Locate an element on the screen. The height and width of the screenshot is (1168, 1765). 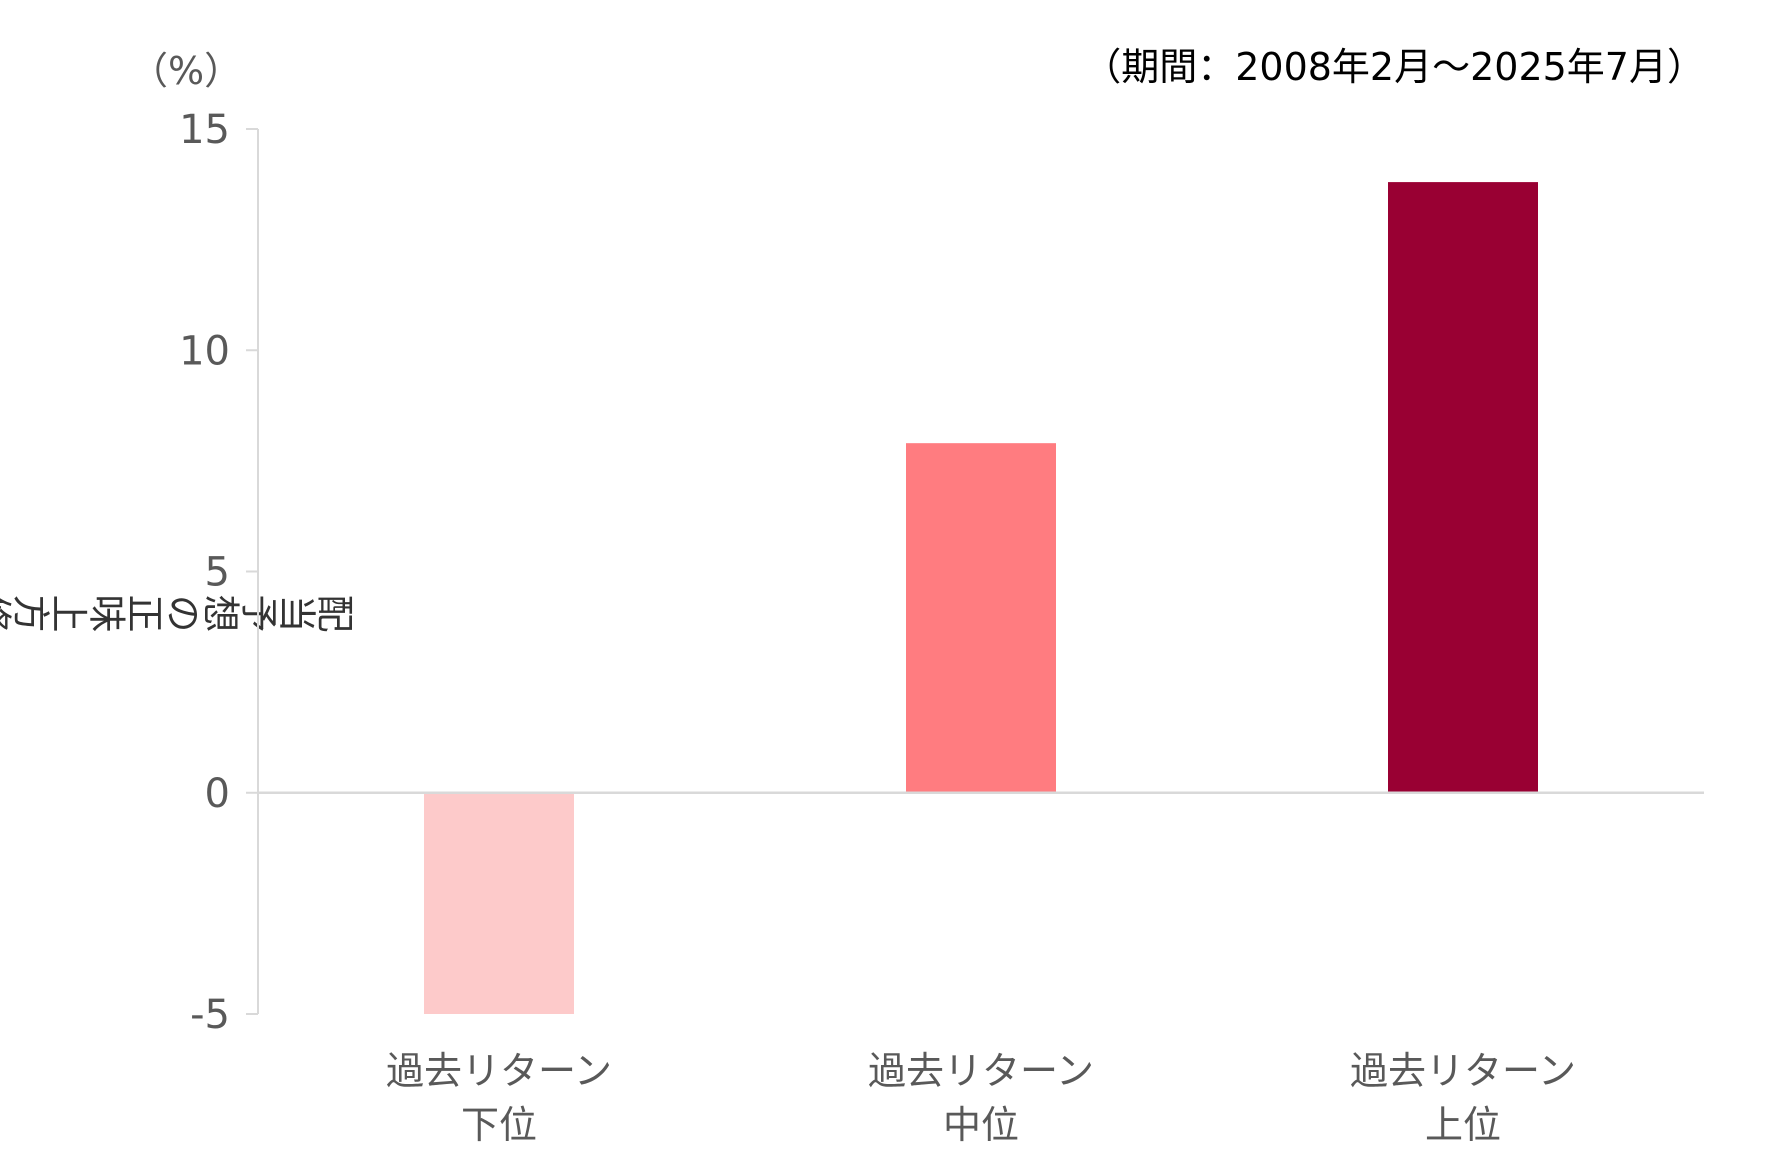
category-label-line2: 下位 is located at coordinates (499, 1125).